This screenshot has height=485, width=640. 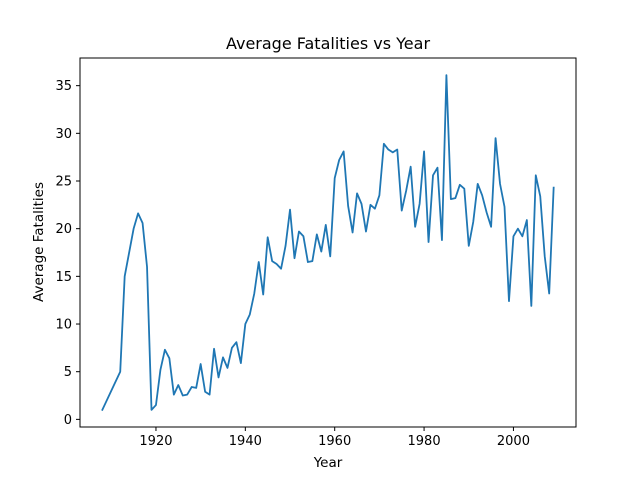 What do you see at coordinates (424, 441) in the screenshot?
I see `x-tick-label-1980: 1980` at bounding box center [424, 441].